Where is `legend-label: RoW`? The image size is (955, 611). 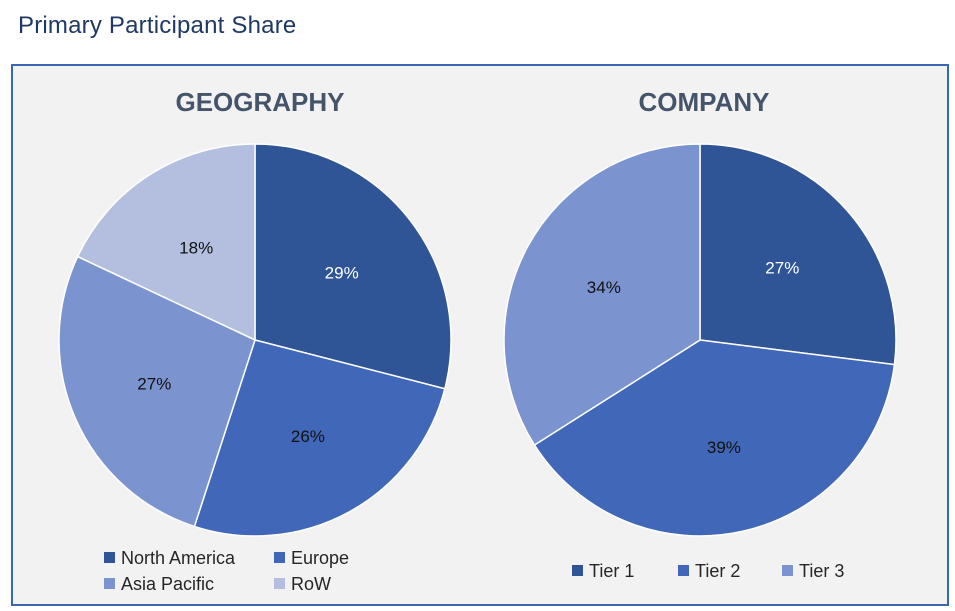 legend-label: RoW is located at coordinates (311, 584).